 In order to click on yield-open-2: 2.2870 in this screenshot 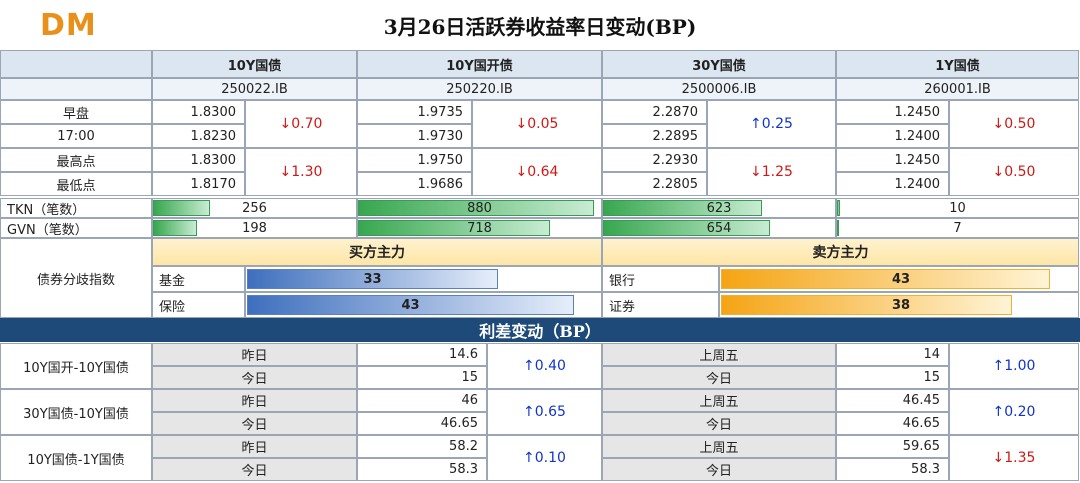, I will do `click(654, 112)`.